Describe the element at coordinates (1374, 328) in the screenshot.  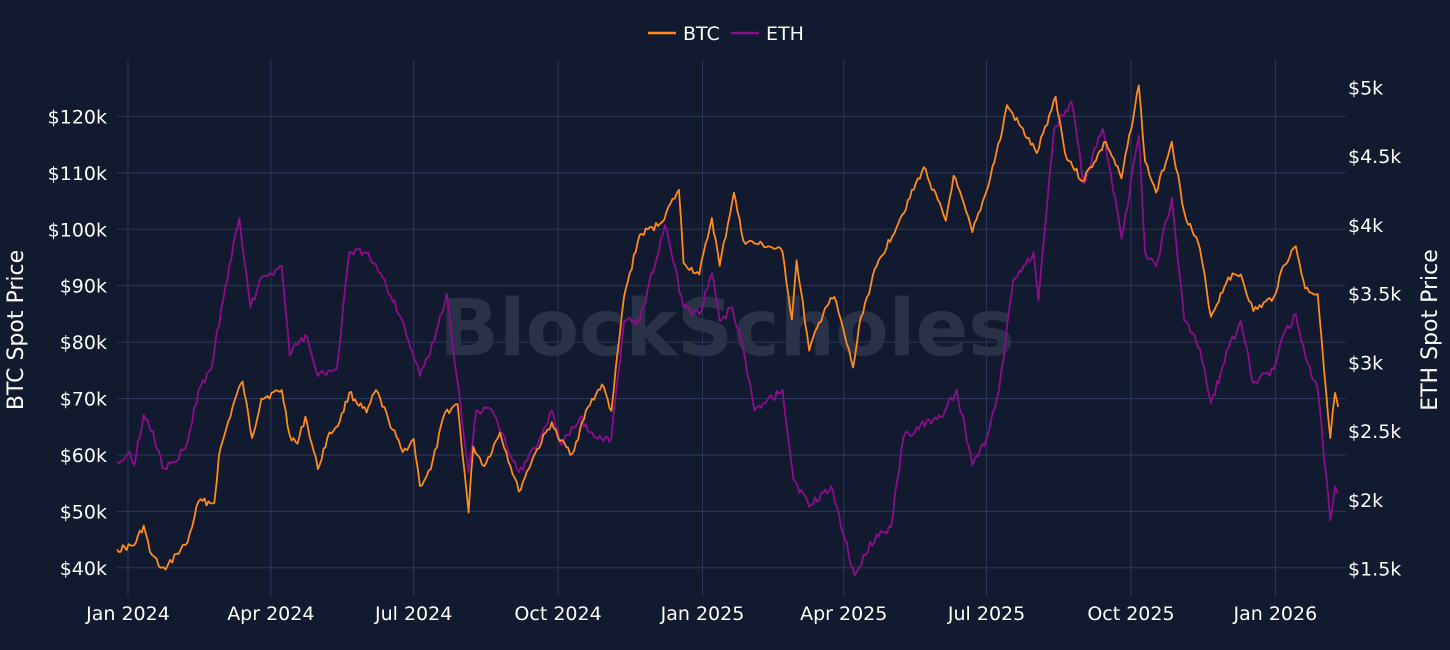
I see `y-right-tick-labels: $1.5k $2k $2.5k $3k $3.5k $4k $4.5k $5k` at that location.